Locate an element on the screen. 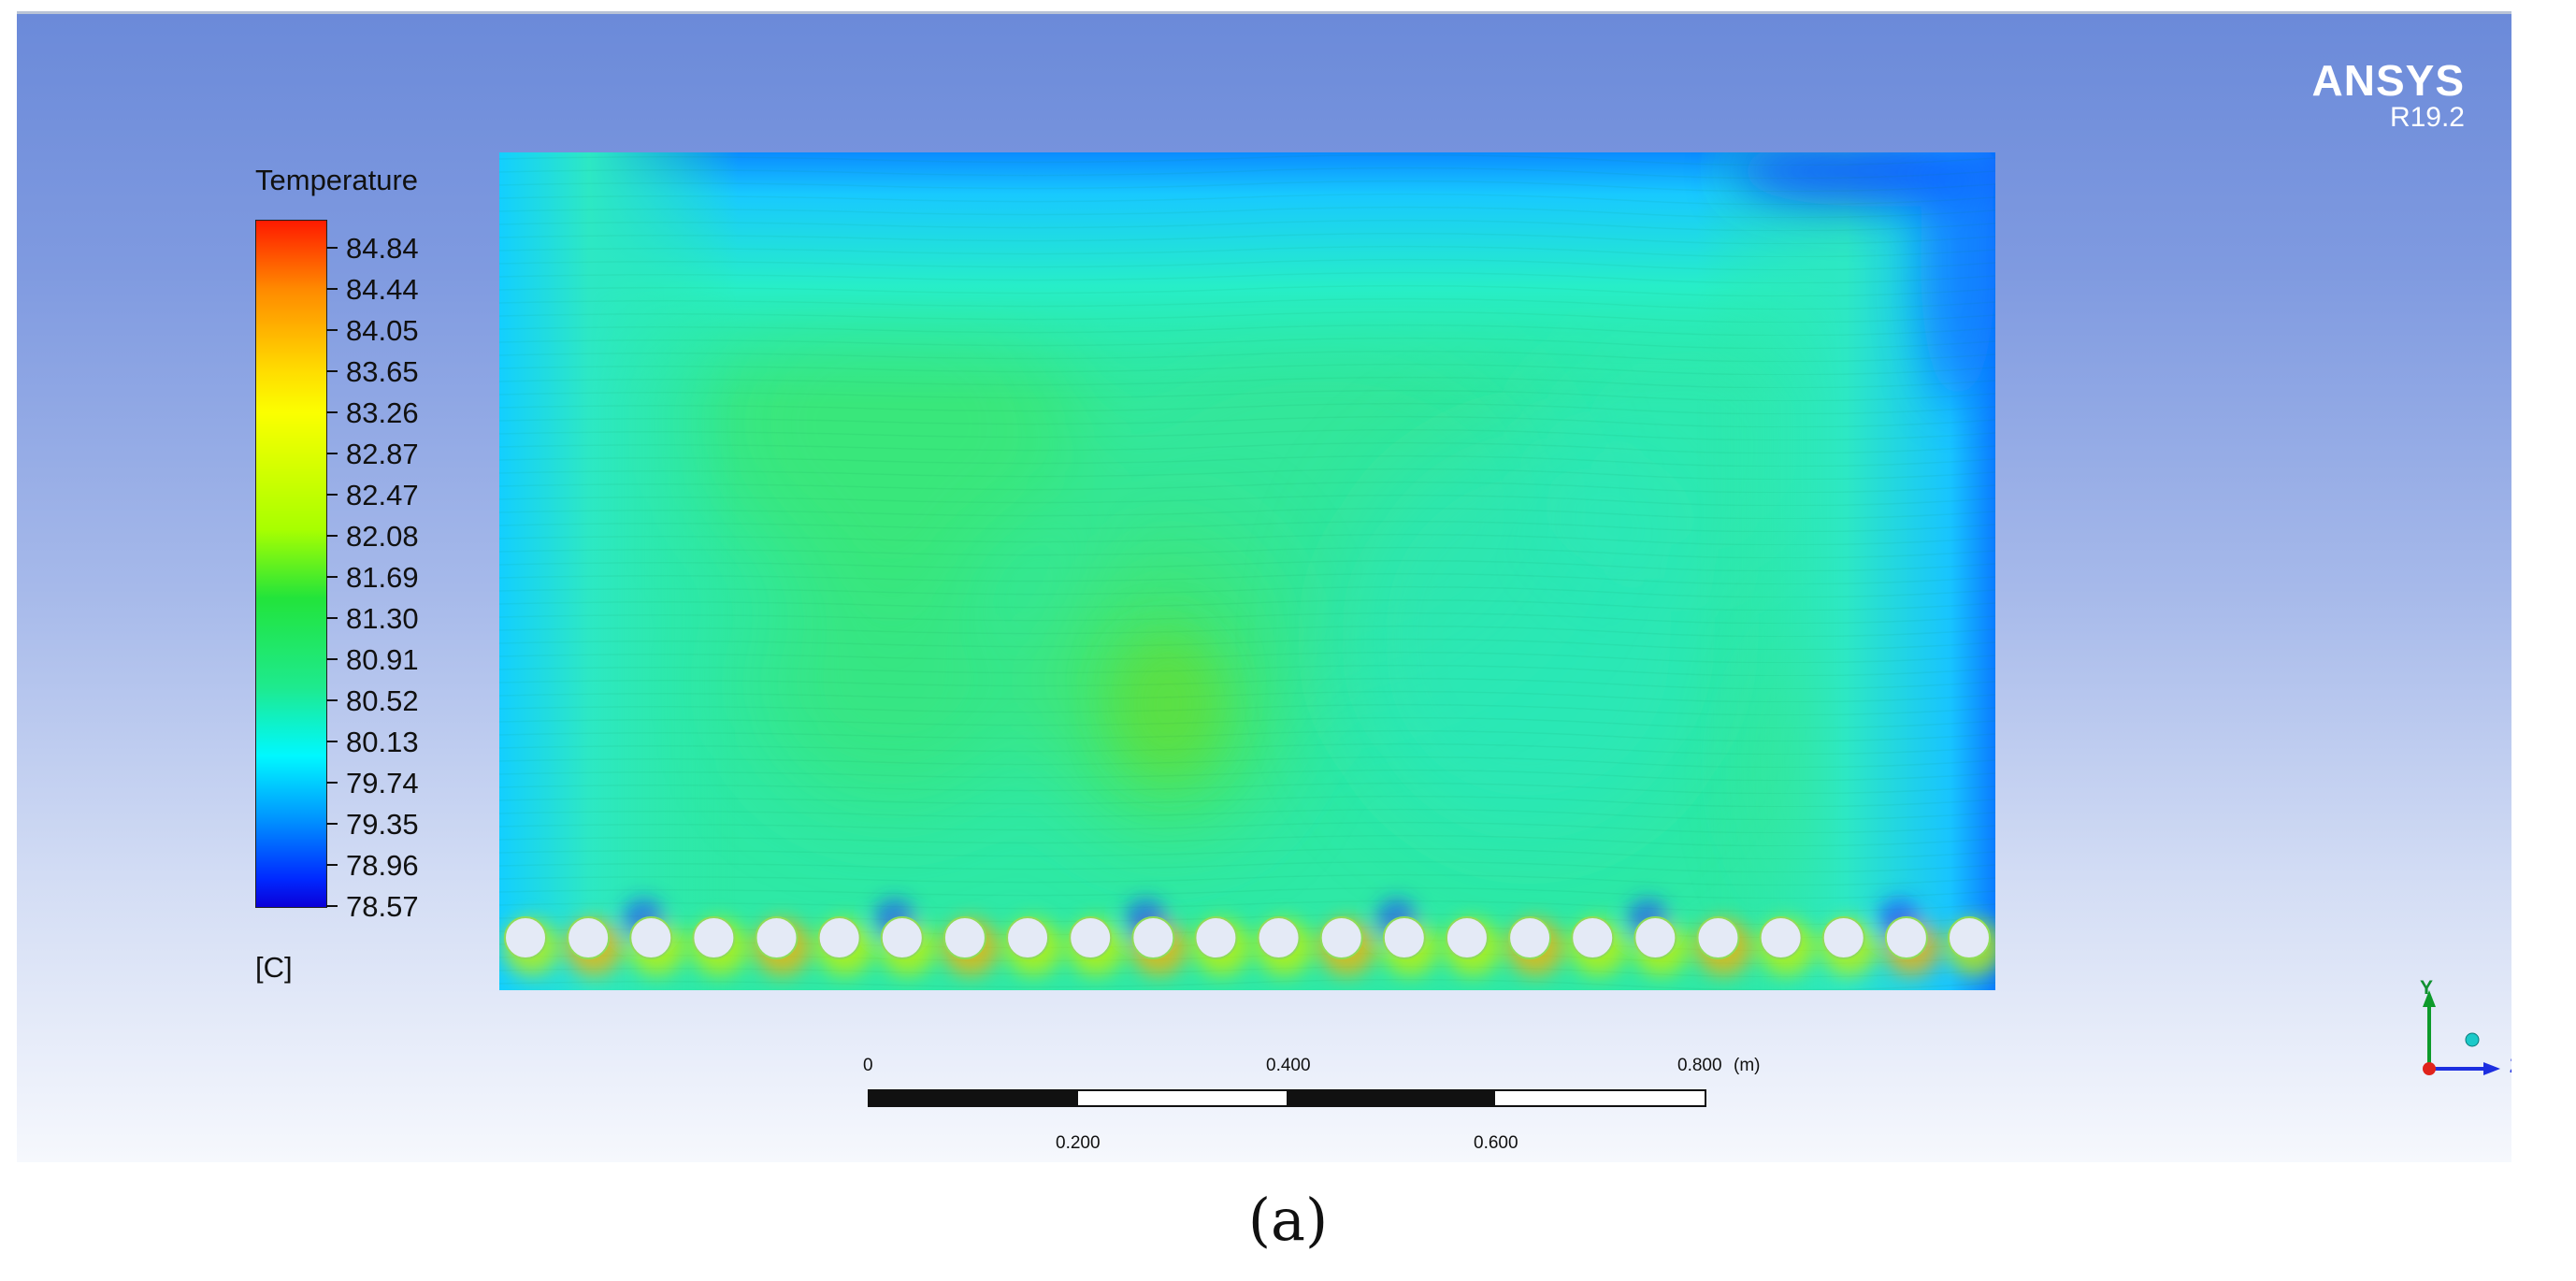 This screenshot has width=2576, height=1281. color-bar-label: 84.05 is located at coordinates (383, 331).